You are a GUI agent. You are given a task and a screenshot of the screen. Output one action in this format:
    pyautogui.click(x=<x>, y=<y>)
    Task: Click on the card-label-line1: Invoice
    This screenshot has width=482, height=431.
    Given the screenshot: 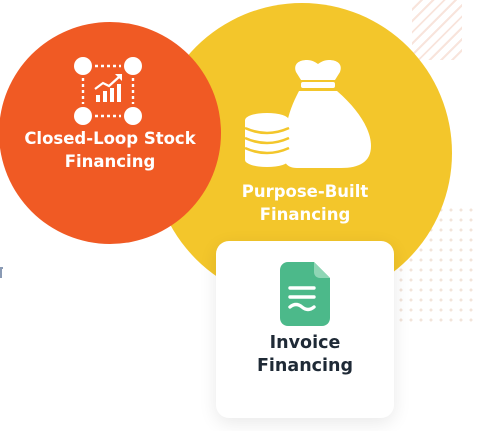 What is the action you would take?
    pyautogui.click(x=305, y=343)
    